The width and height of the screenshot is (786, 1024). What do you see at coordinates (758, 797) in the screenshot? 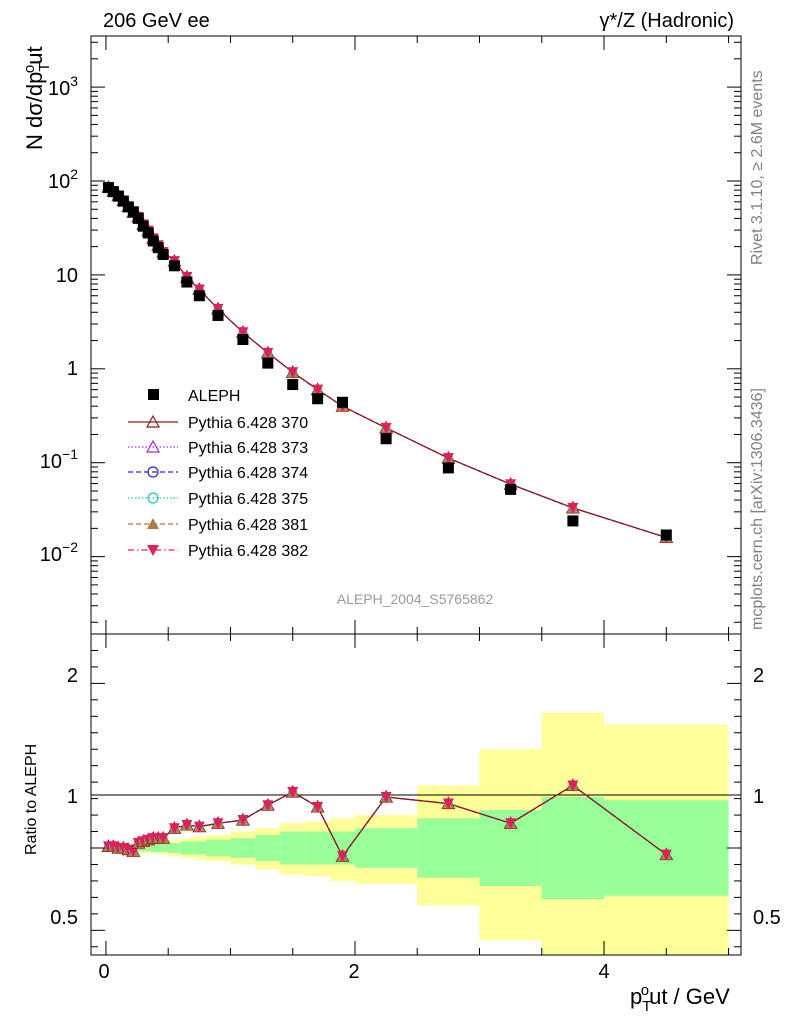
I see `ratio-tick-1-right: 1` at bounding box center [758, 797].